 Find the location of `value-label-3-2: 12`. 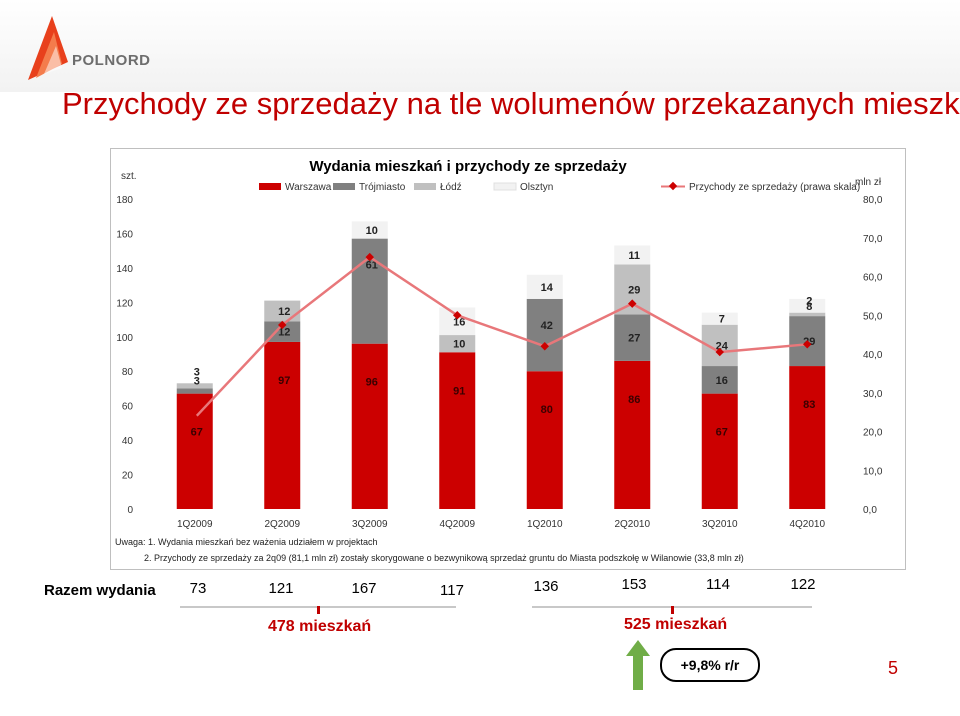

value-label-3-2: 12 is located at coordinates (284, 312).